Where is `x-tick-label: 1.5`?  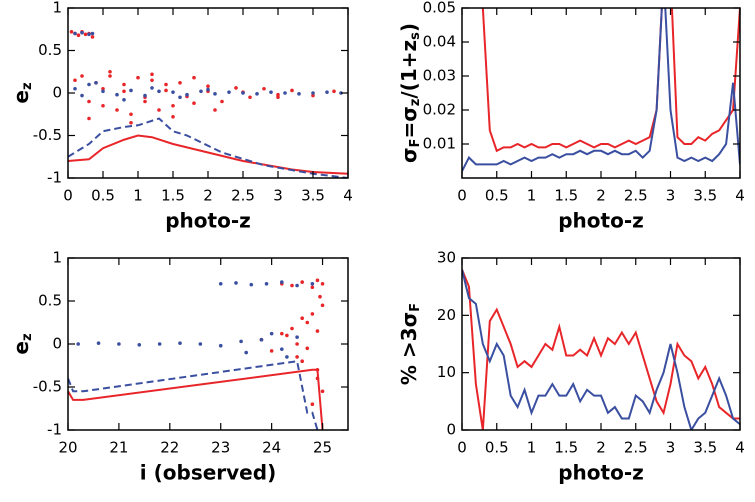 x-tick-label: 1.5 is located at coordinates (566, 448).